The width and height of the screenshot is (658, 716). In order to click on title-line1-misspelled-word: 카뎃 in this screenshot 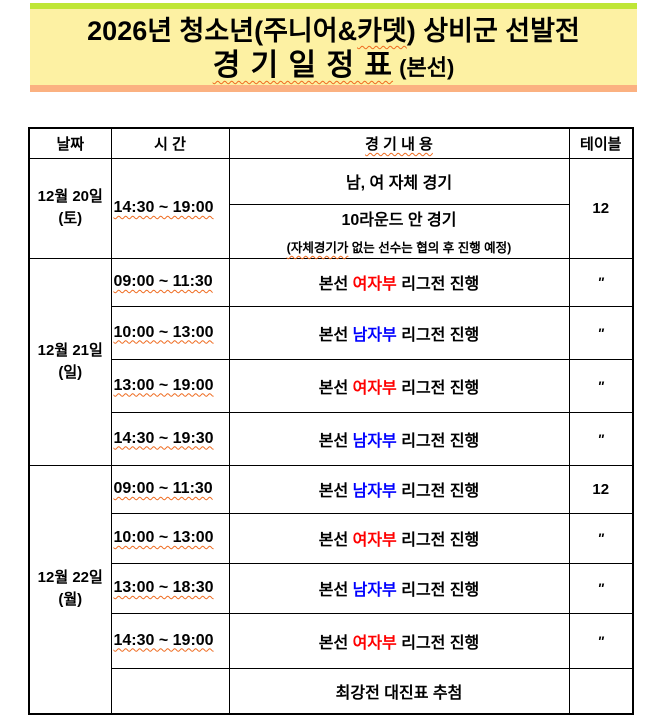, I will do `click(382, 31)`.